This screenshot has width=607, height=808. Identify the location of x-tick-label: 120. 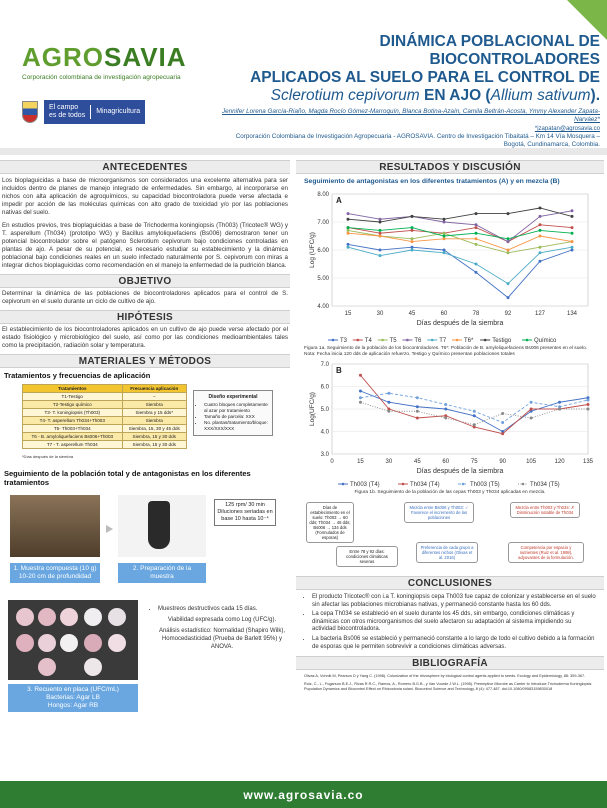
(560, 462).